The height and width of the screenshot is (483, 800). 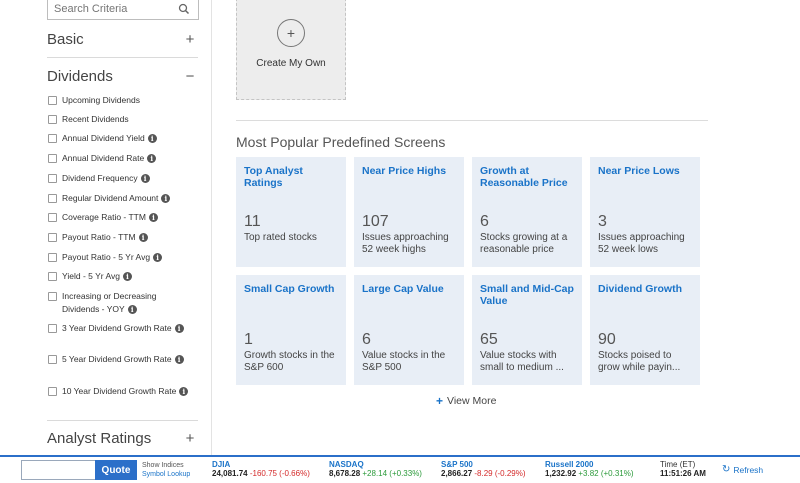 I want to click on index-quote: DJIA 24,081.74 -160.75 (-0.66%), so click(x=261, y=469).